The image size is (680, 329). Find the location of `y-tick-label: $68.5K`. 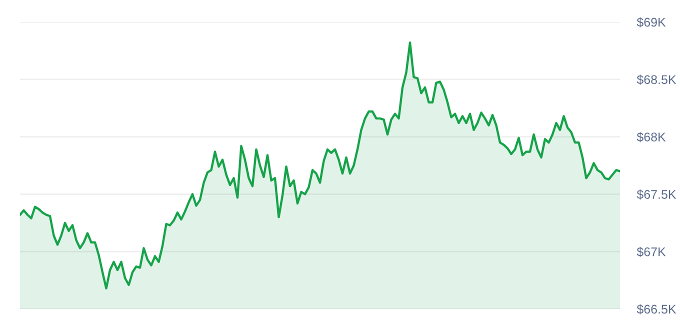

y-tick-label: $68.5K is located at coordinates (656, 79).